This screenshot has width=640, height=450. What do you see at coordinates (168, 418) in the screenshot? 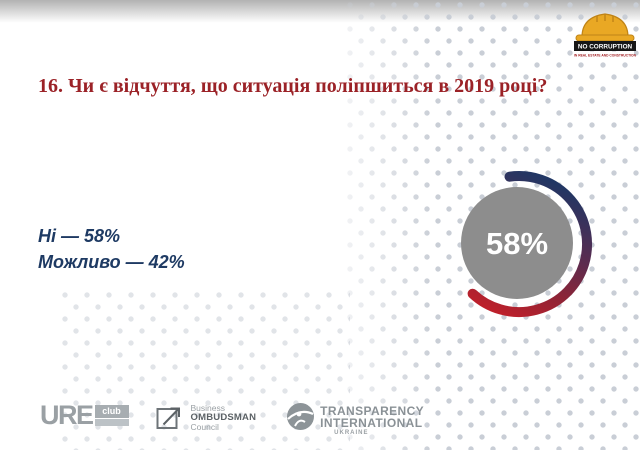
I see `arrow-square-icon` at bounding box center [168, 418].